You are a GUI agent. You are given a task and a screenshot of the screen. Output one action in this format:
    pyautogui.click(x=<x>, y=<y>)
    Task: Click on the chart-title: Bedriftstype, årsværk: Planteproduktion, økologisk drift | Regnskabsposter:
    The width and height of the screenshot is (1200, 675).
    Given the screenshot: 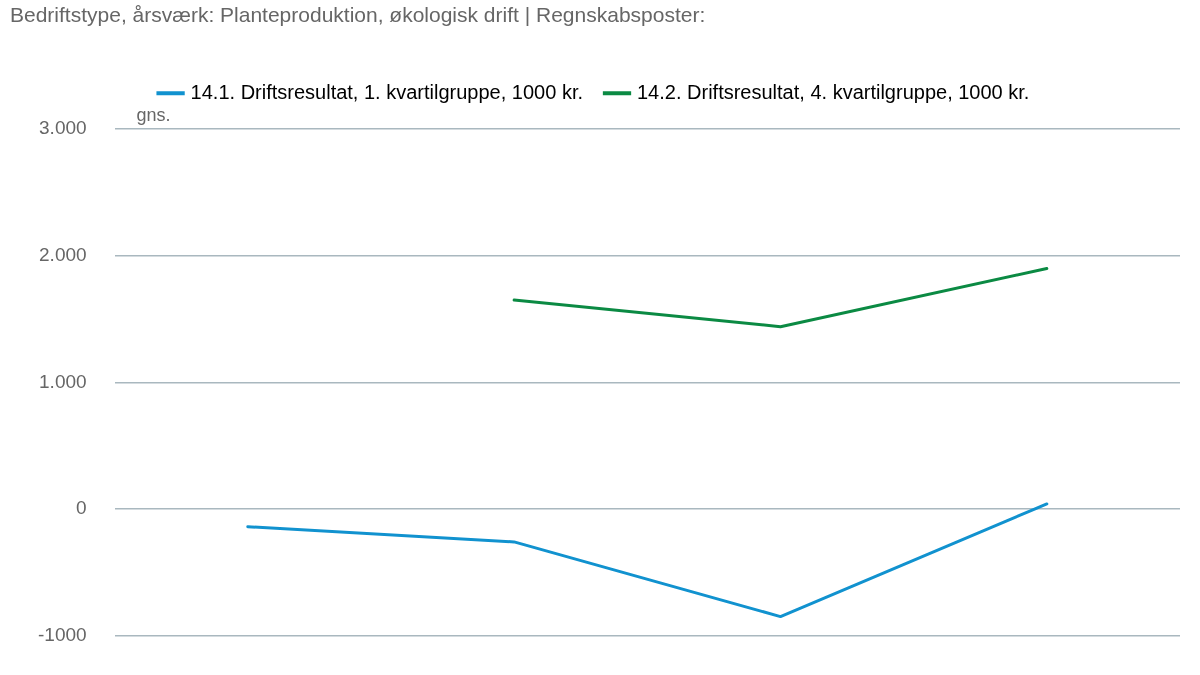 What is the action you would take?
    pyautogui.click(x=358, y=15)
    